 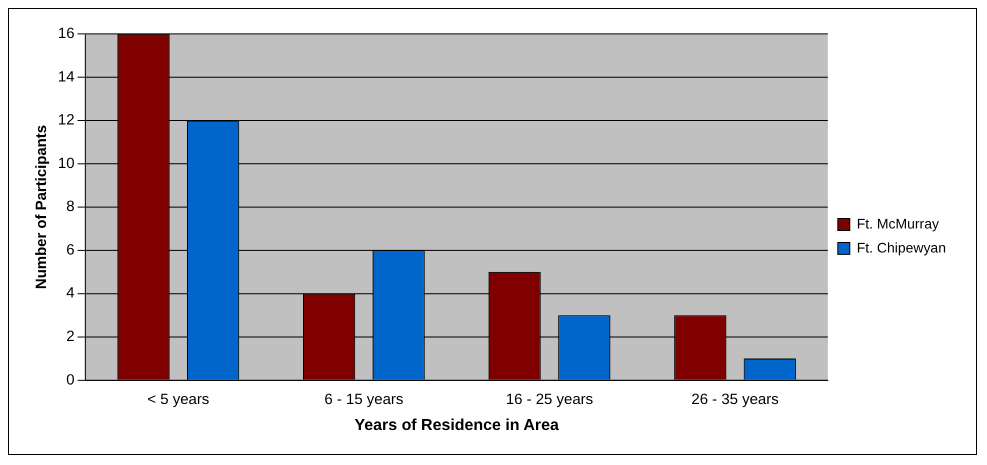 What do you see at coordinates (70, 379) in the screenshot?
I see `y-tick-label: 0` at bounding box center [70, 379].